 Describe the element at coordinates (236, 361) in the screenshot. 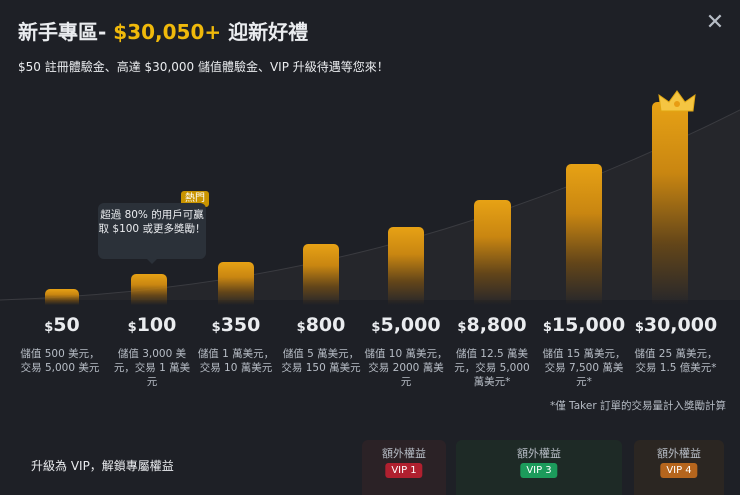

I see `tier-desc-3: 儲值 1 萬美元，交易 10 萬美元` at that location.